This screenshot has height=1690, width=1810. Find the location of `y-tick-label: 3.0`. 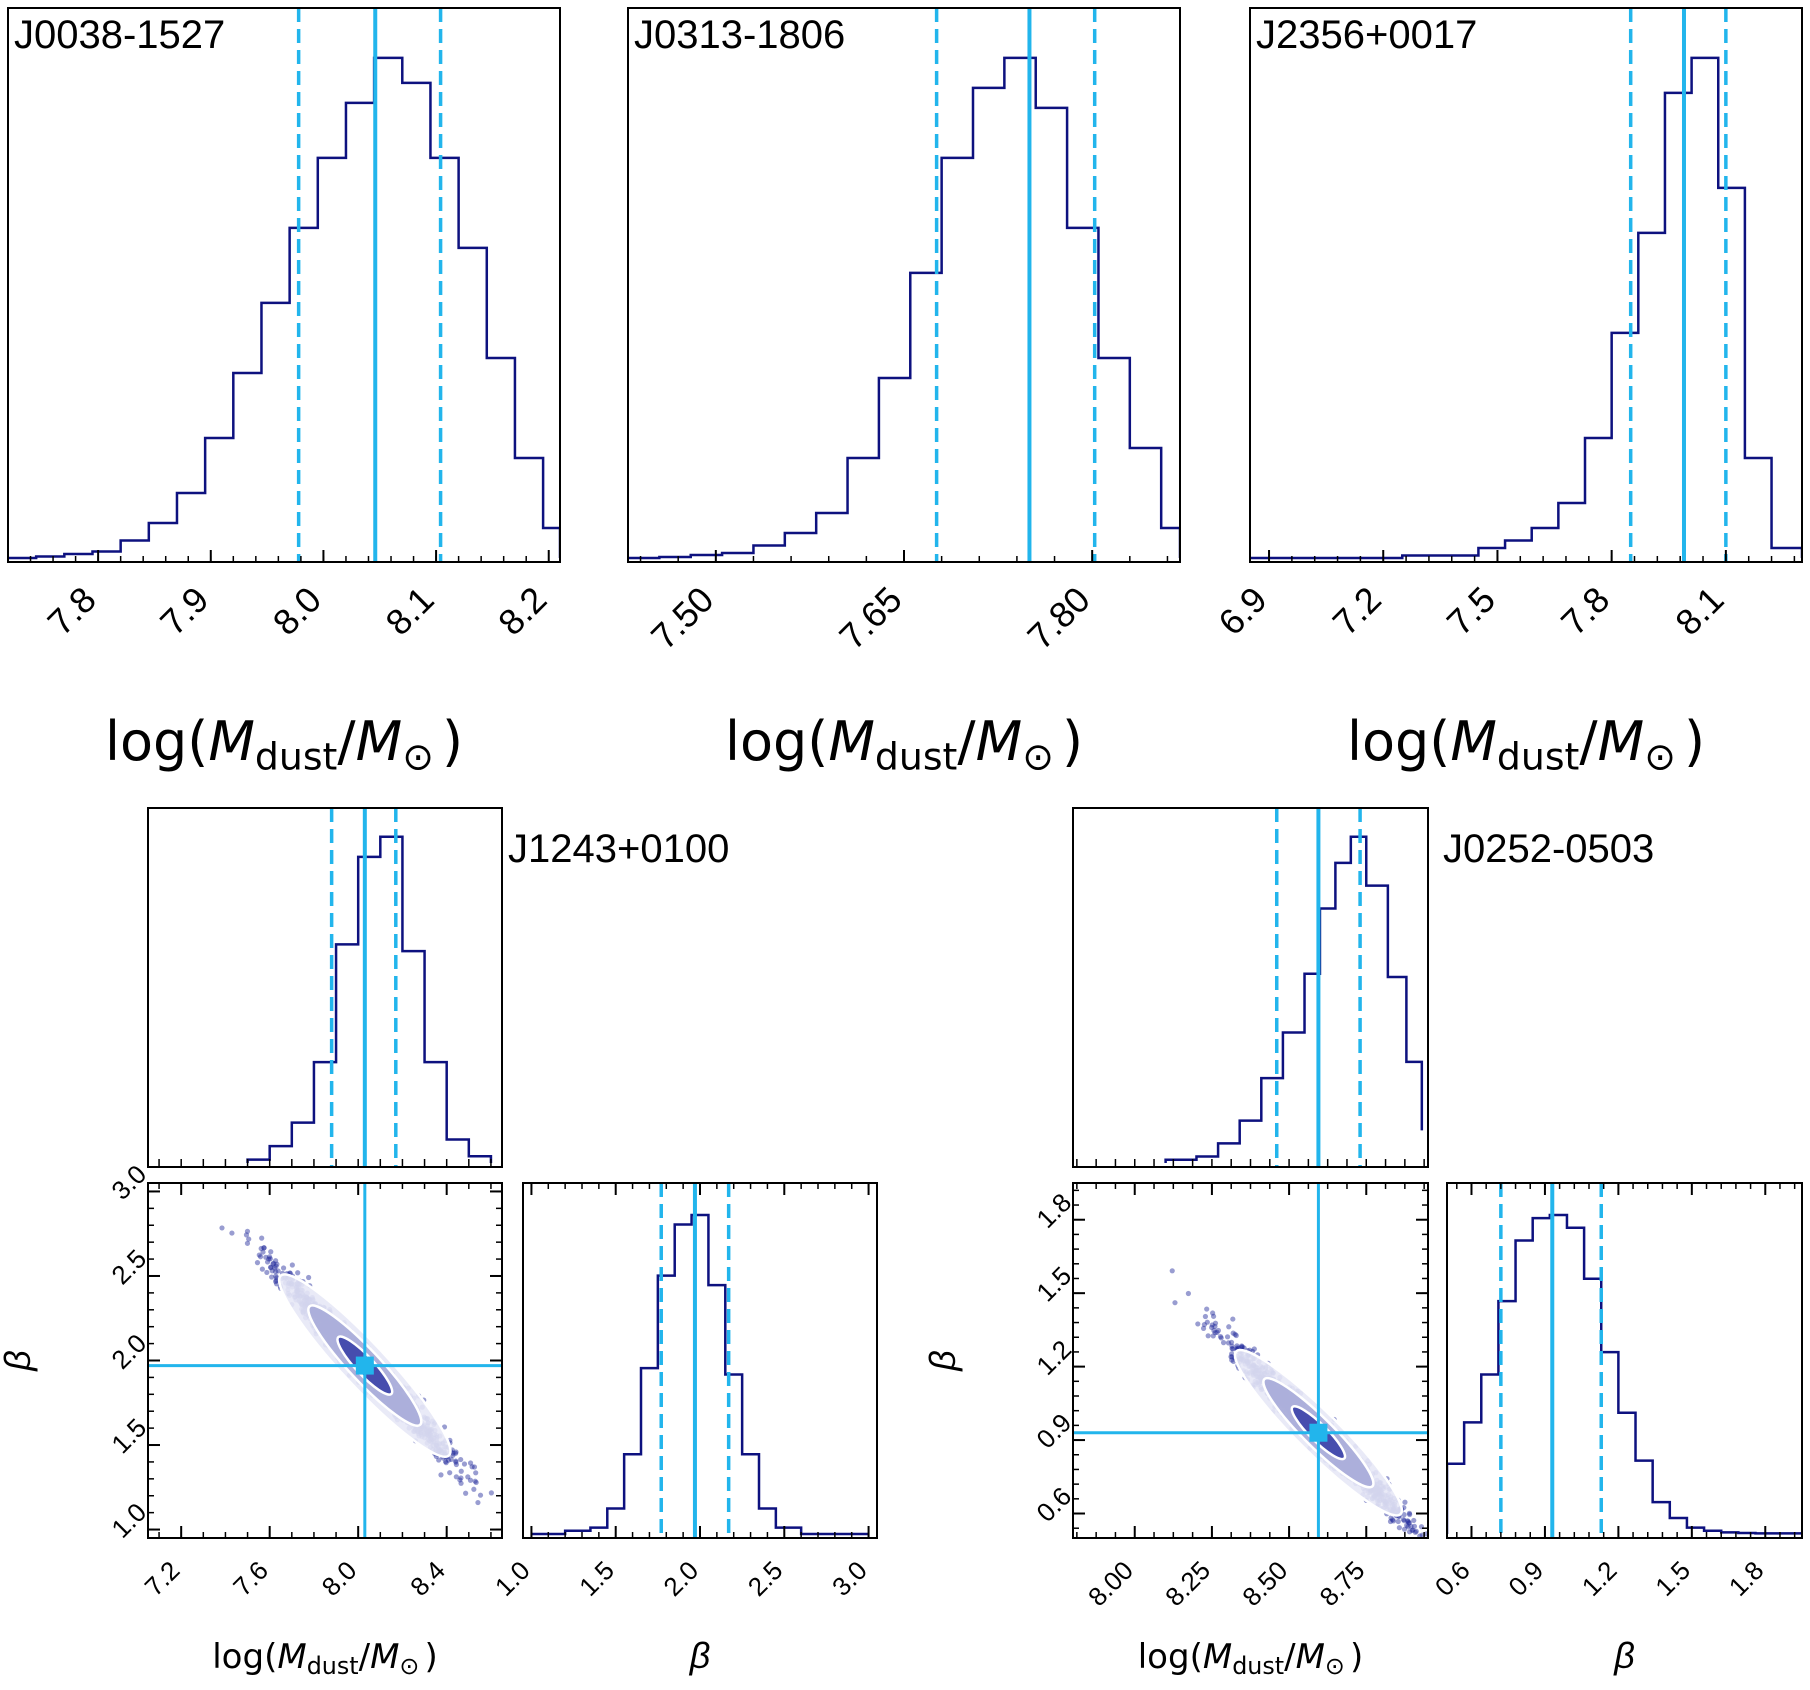

y-tick-label: 3.0 is located at coordinates (128, 1182).